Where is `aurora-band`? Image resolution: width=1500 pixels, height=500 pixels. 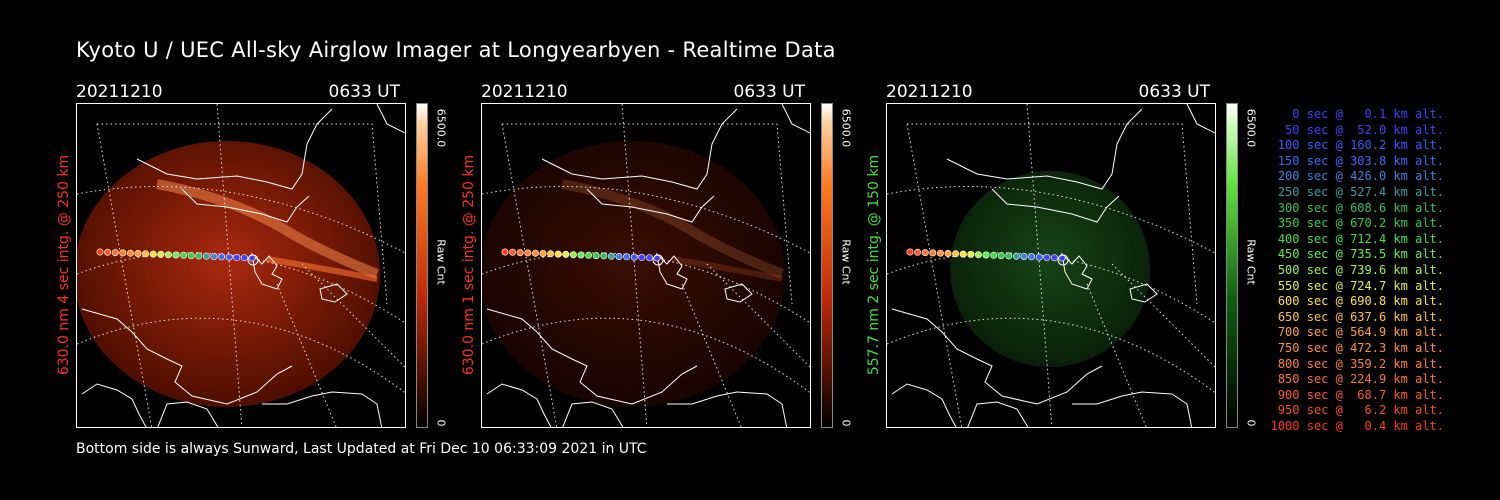
aurora-band is located at coordinates (322, 269).